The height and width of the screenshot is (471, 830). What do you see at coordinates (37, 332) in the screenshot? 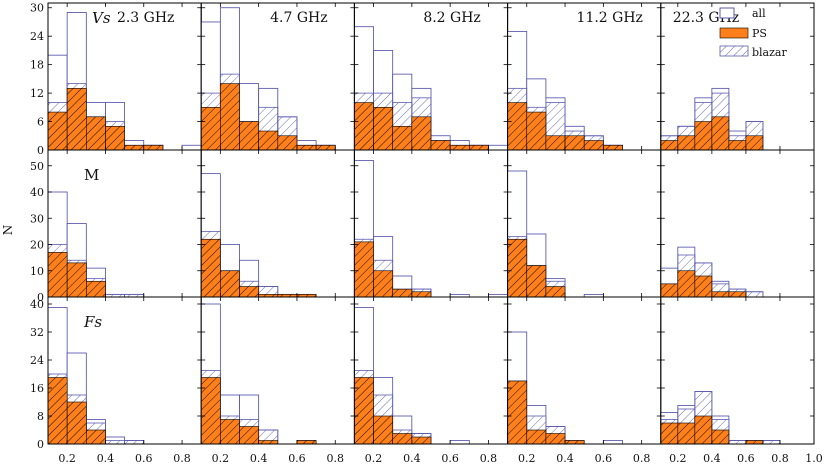
I see `y-tick-label: 32` at bounding box center [37, 332].